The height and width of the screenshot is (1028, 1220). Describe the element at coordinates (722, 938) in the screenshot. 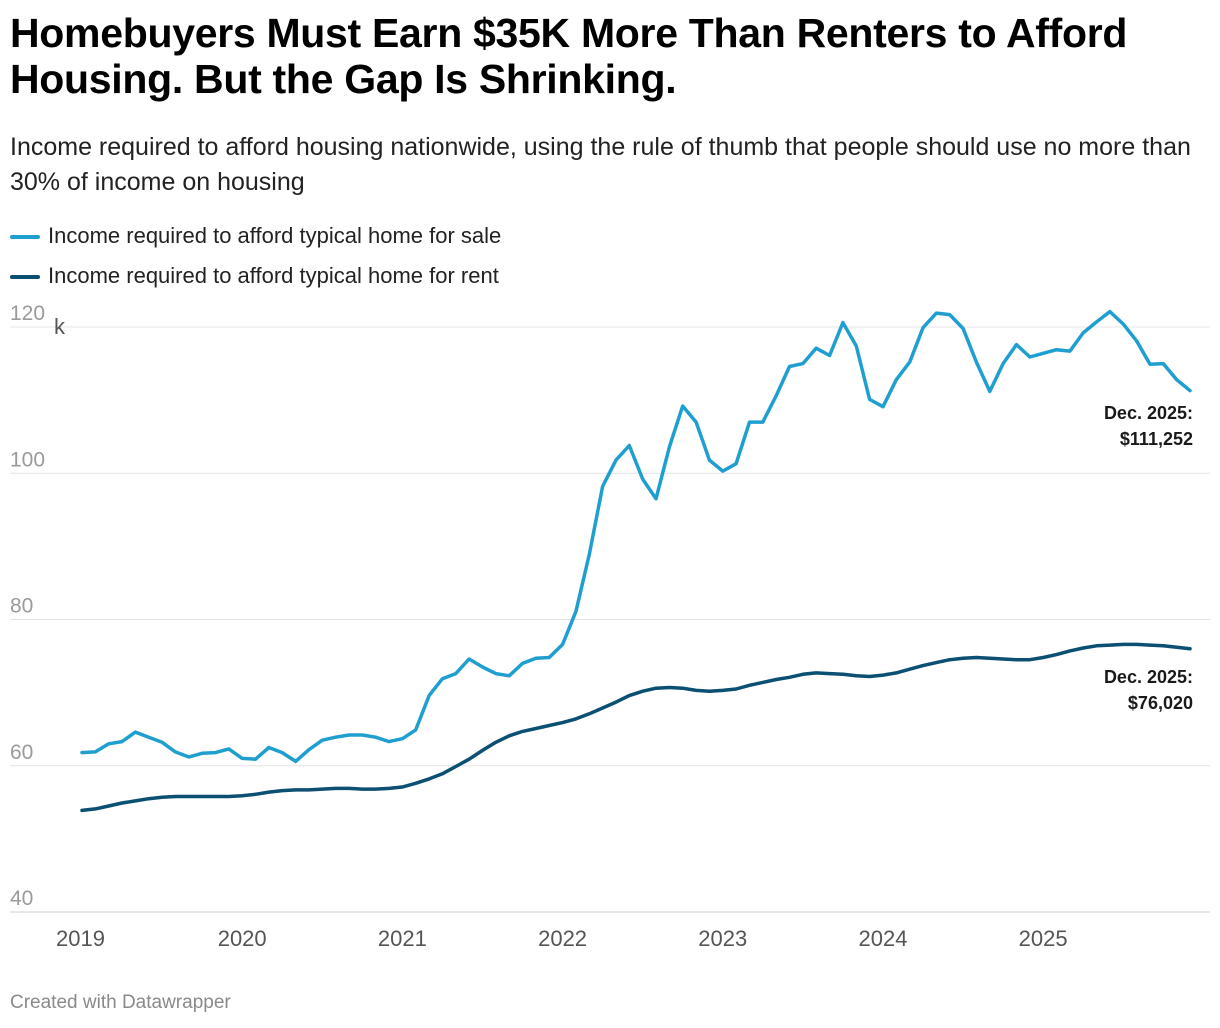

I see `x-tick-label-2023: 2023` at that location.